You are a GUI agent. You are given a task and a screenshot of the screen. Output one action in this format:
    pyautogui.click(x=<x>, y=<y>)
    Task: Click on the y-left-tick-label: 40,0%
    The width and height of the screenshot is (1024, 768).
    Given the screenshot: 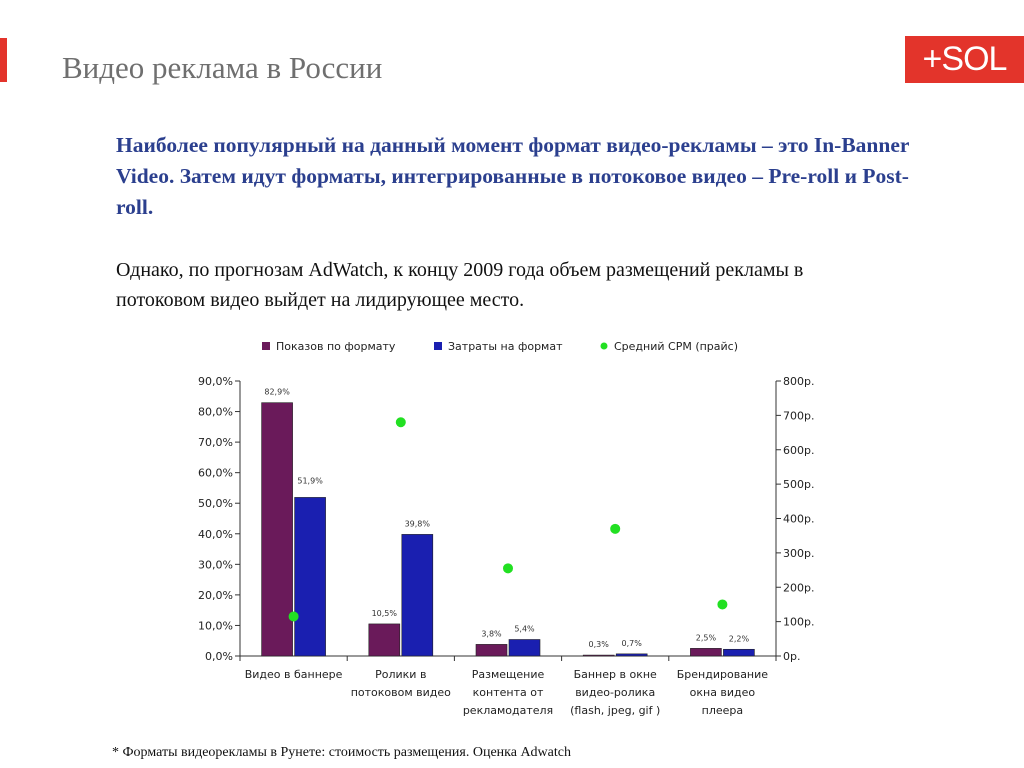 What is the action you would take?
    pyautogui.click(x=215, y=534)
    